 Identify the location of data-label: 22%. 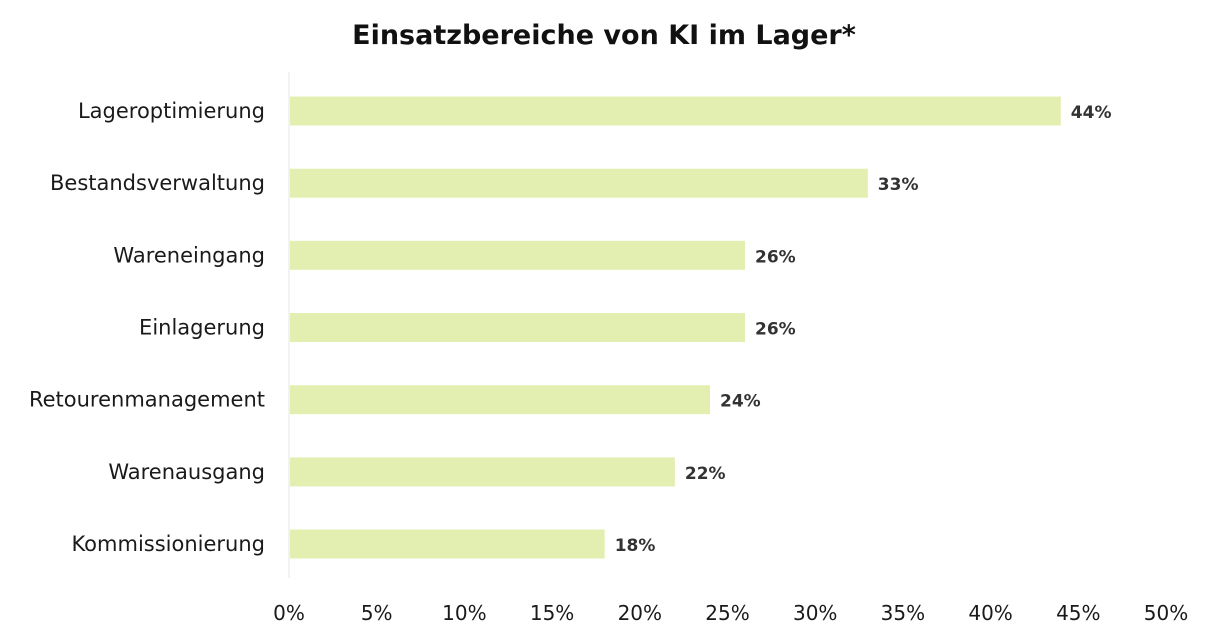
(705, 474).